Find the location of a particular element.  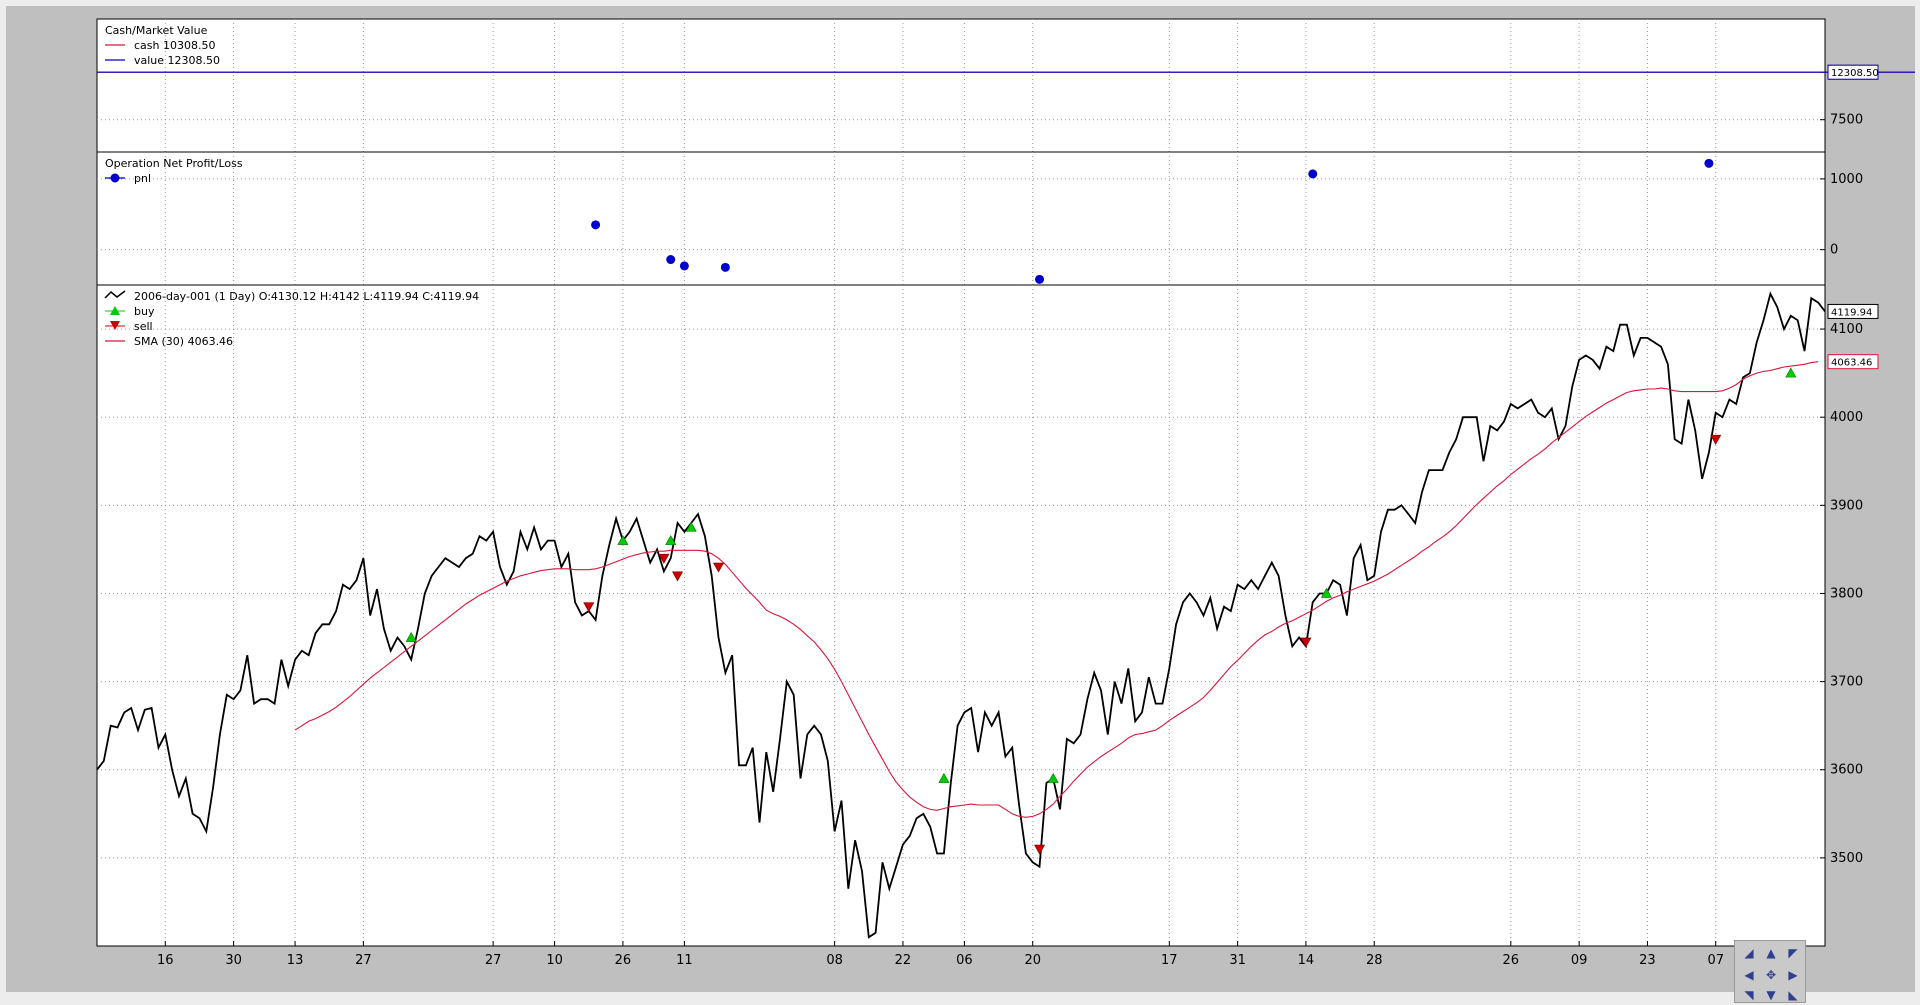

x-tick-label: 22 is located at coordinates (903, 960).